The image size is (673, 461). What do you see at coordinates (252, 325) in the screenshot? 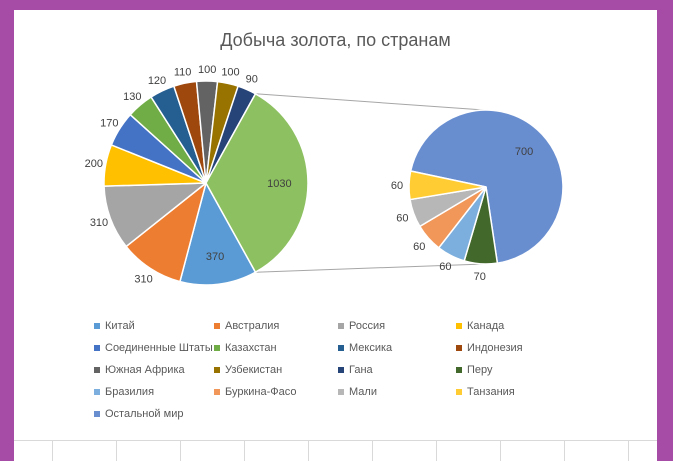
I see `legend-label: Австралия` at bounding box center [252, 325].